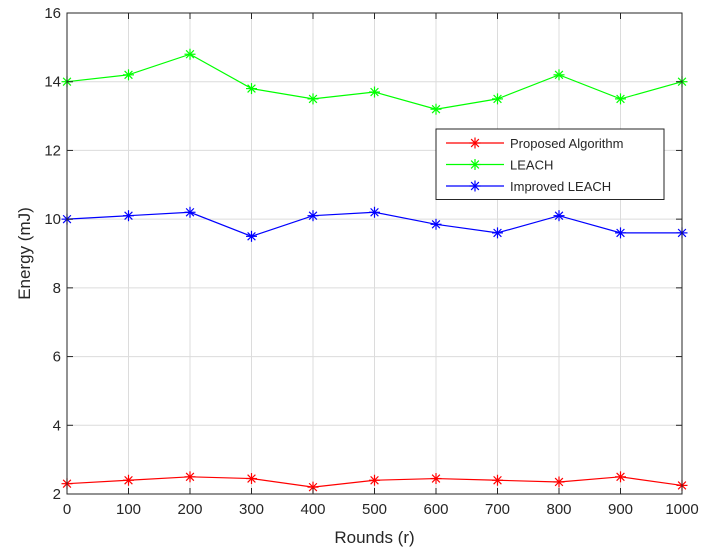 The width and height of the screenshot is (722, 550). I want to click on legend-item: Improved LEACH, so click(528, 186).